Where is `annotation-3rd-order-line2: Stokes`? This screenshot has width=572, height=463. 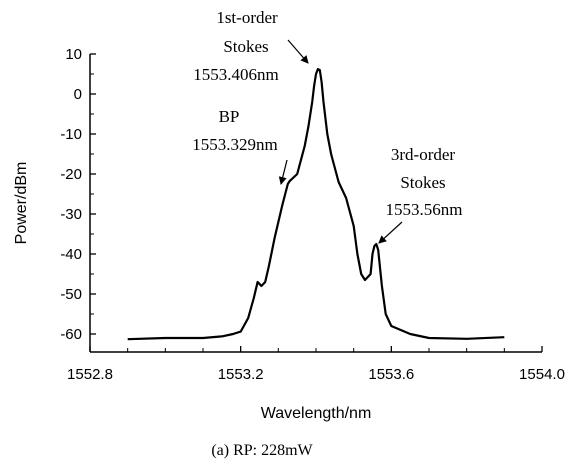
annotation-3rd-order-line2: Stokes is located at coordinates (422, 182).